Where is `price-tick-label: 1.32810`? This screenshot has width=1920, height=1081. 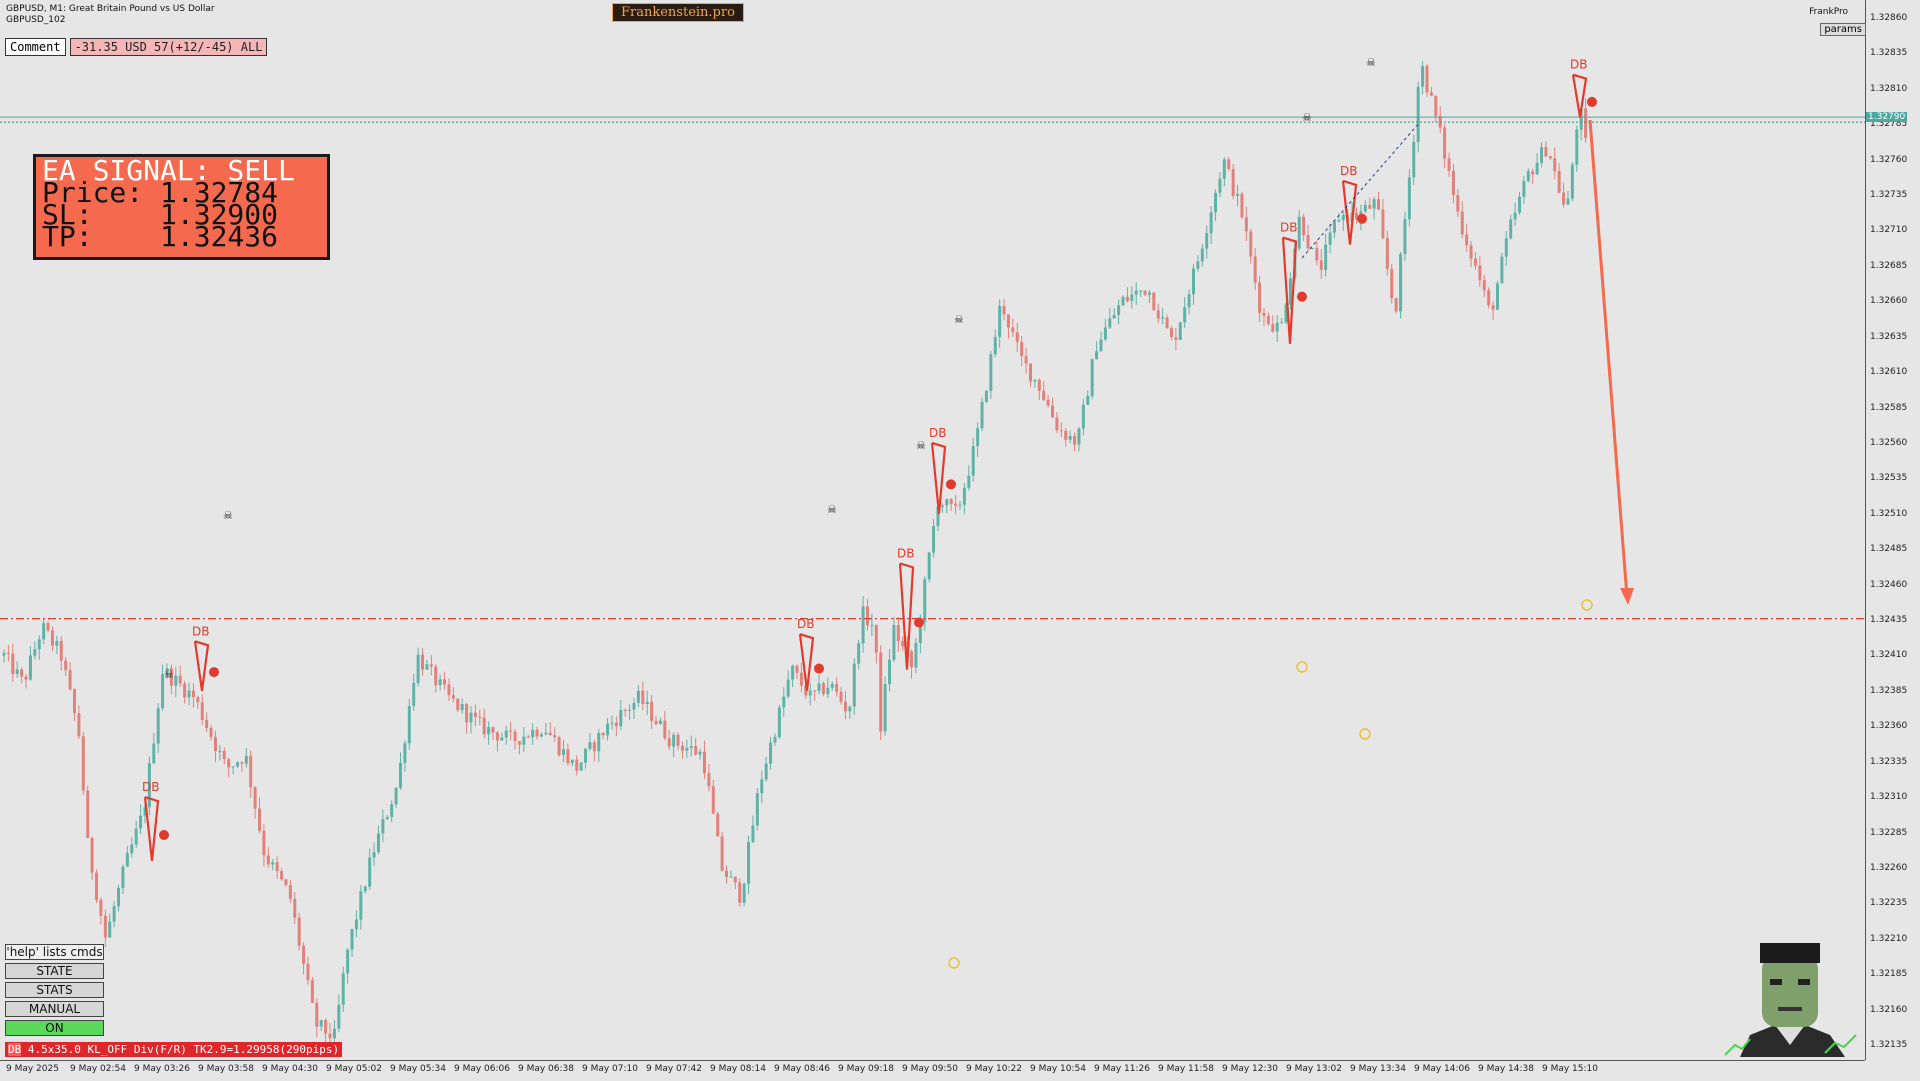
price-tick-label: 1.32810 is located at coordinates (1889, 88).